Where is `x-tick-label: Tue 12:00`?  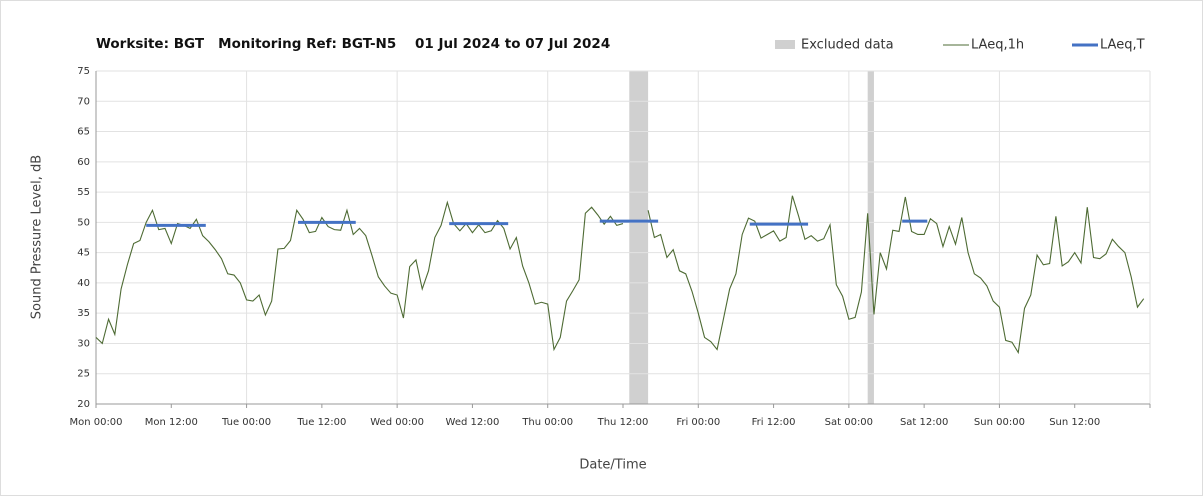 x-tick-label: Tue 12:00 is located at coordinates (321, 422).